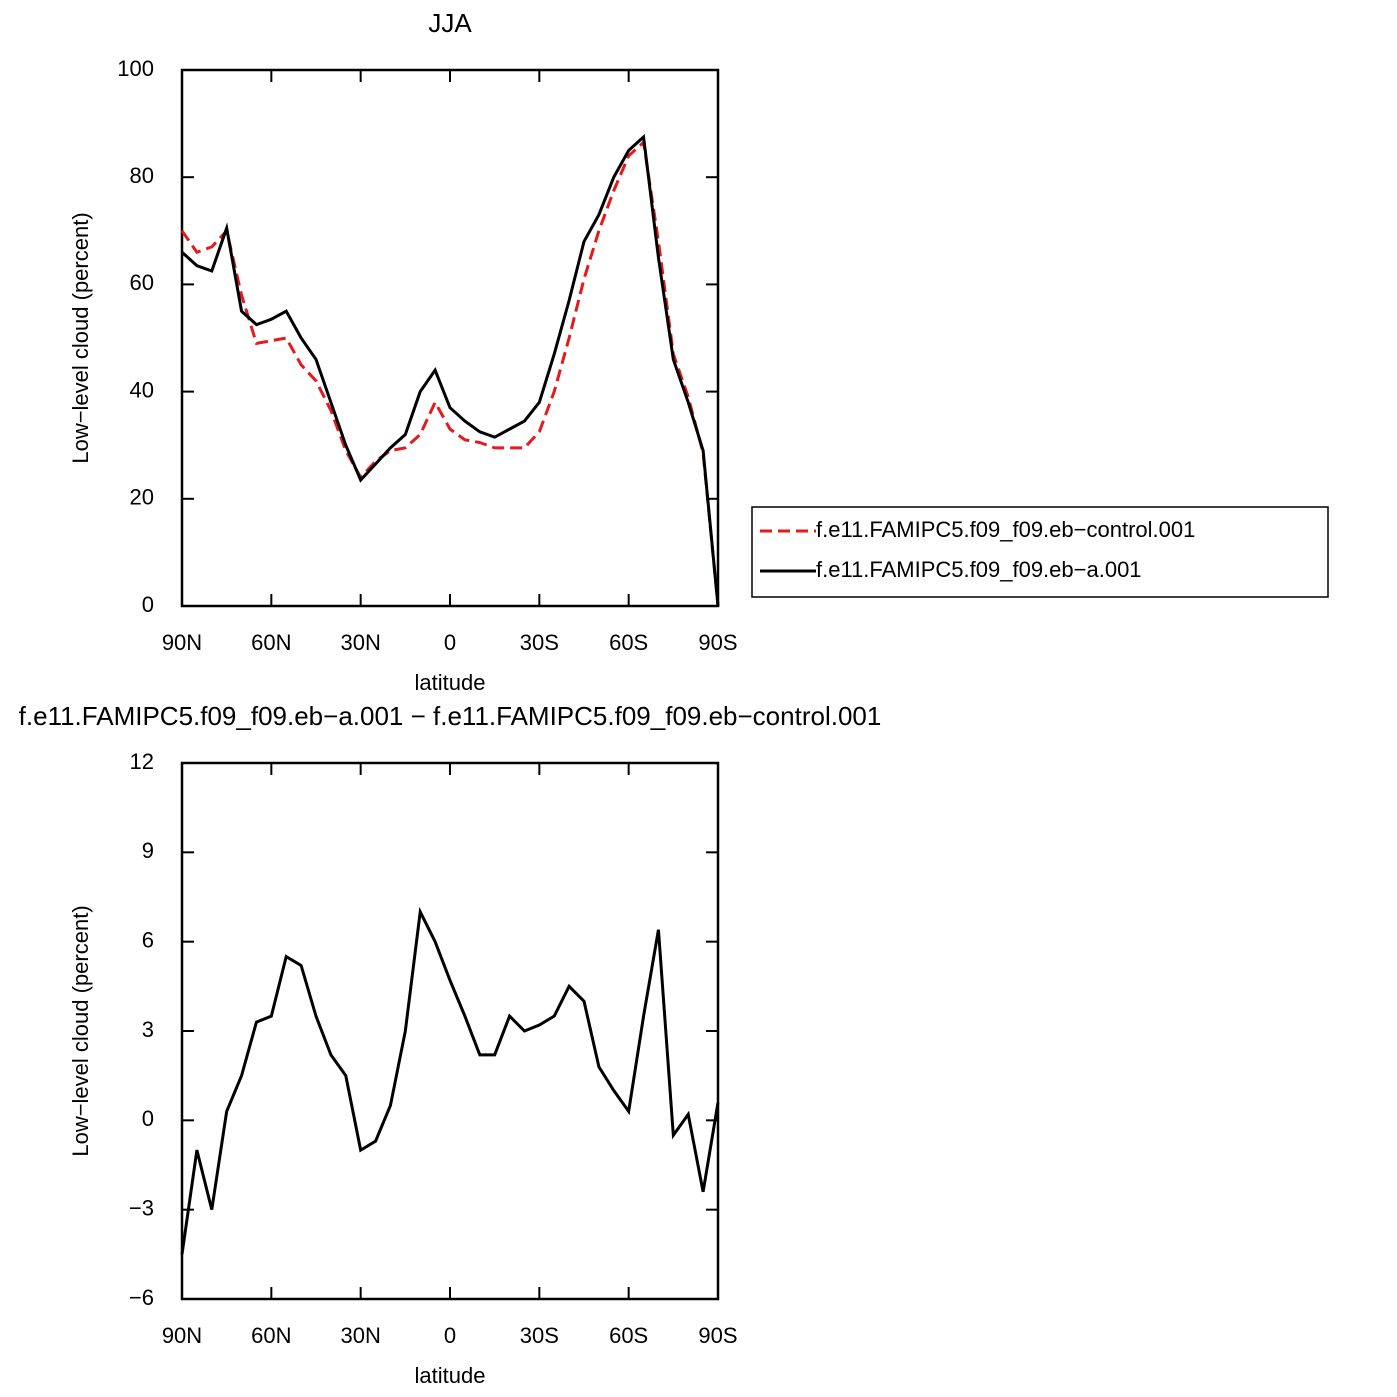  I want to click on y-tick-label: 20, so click(142, 497).